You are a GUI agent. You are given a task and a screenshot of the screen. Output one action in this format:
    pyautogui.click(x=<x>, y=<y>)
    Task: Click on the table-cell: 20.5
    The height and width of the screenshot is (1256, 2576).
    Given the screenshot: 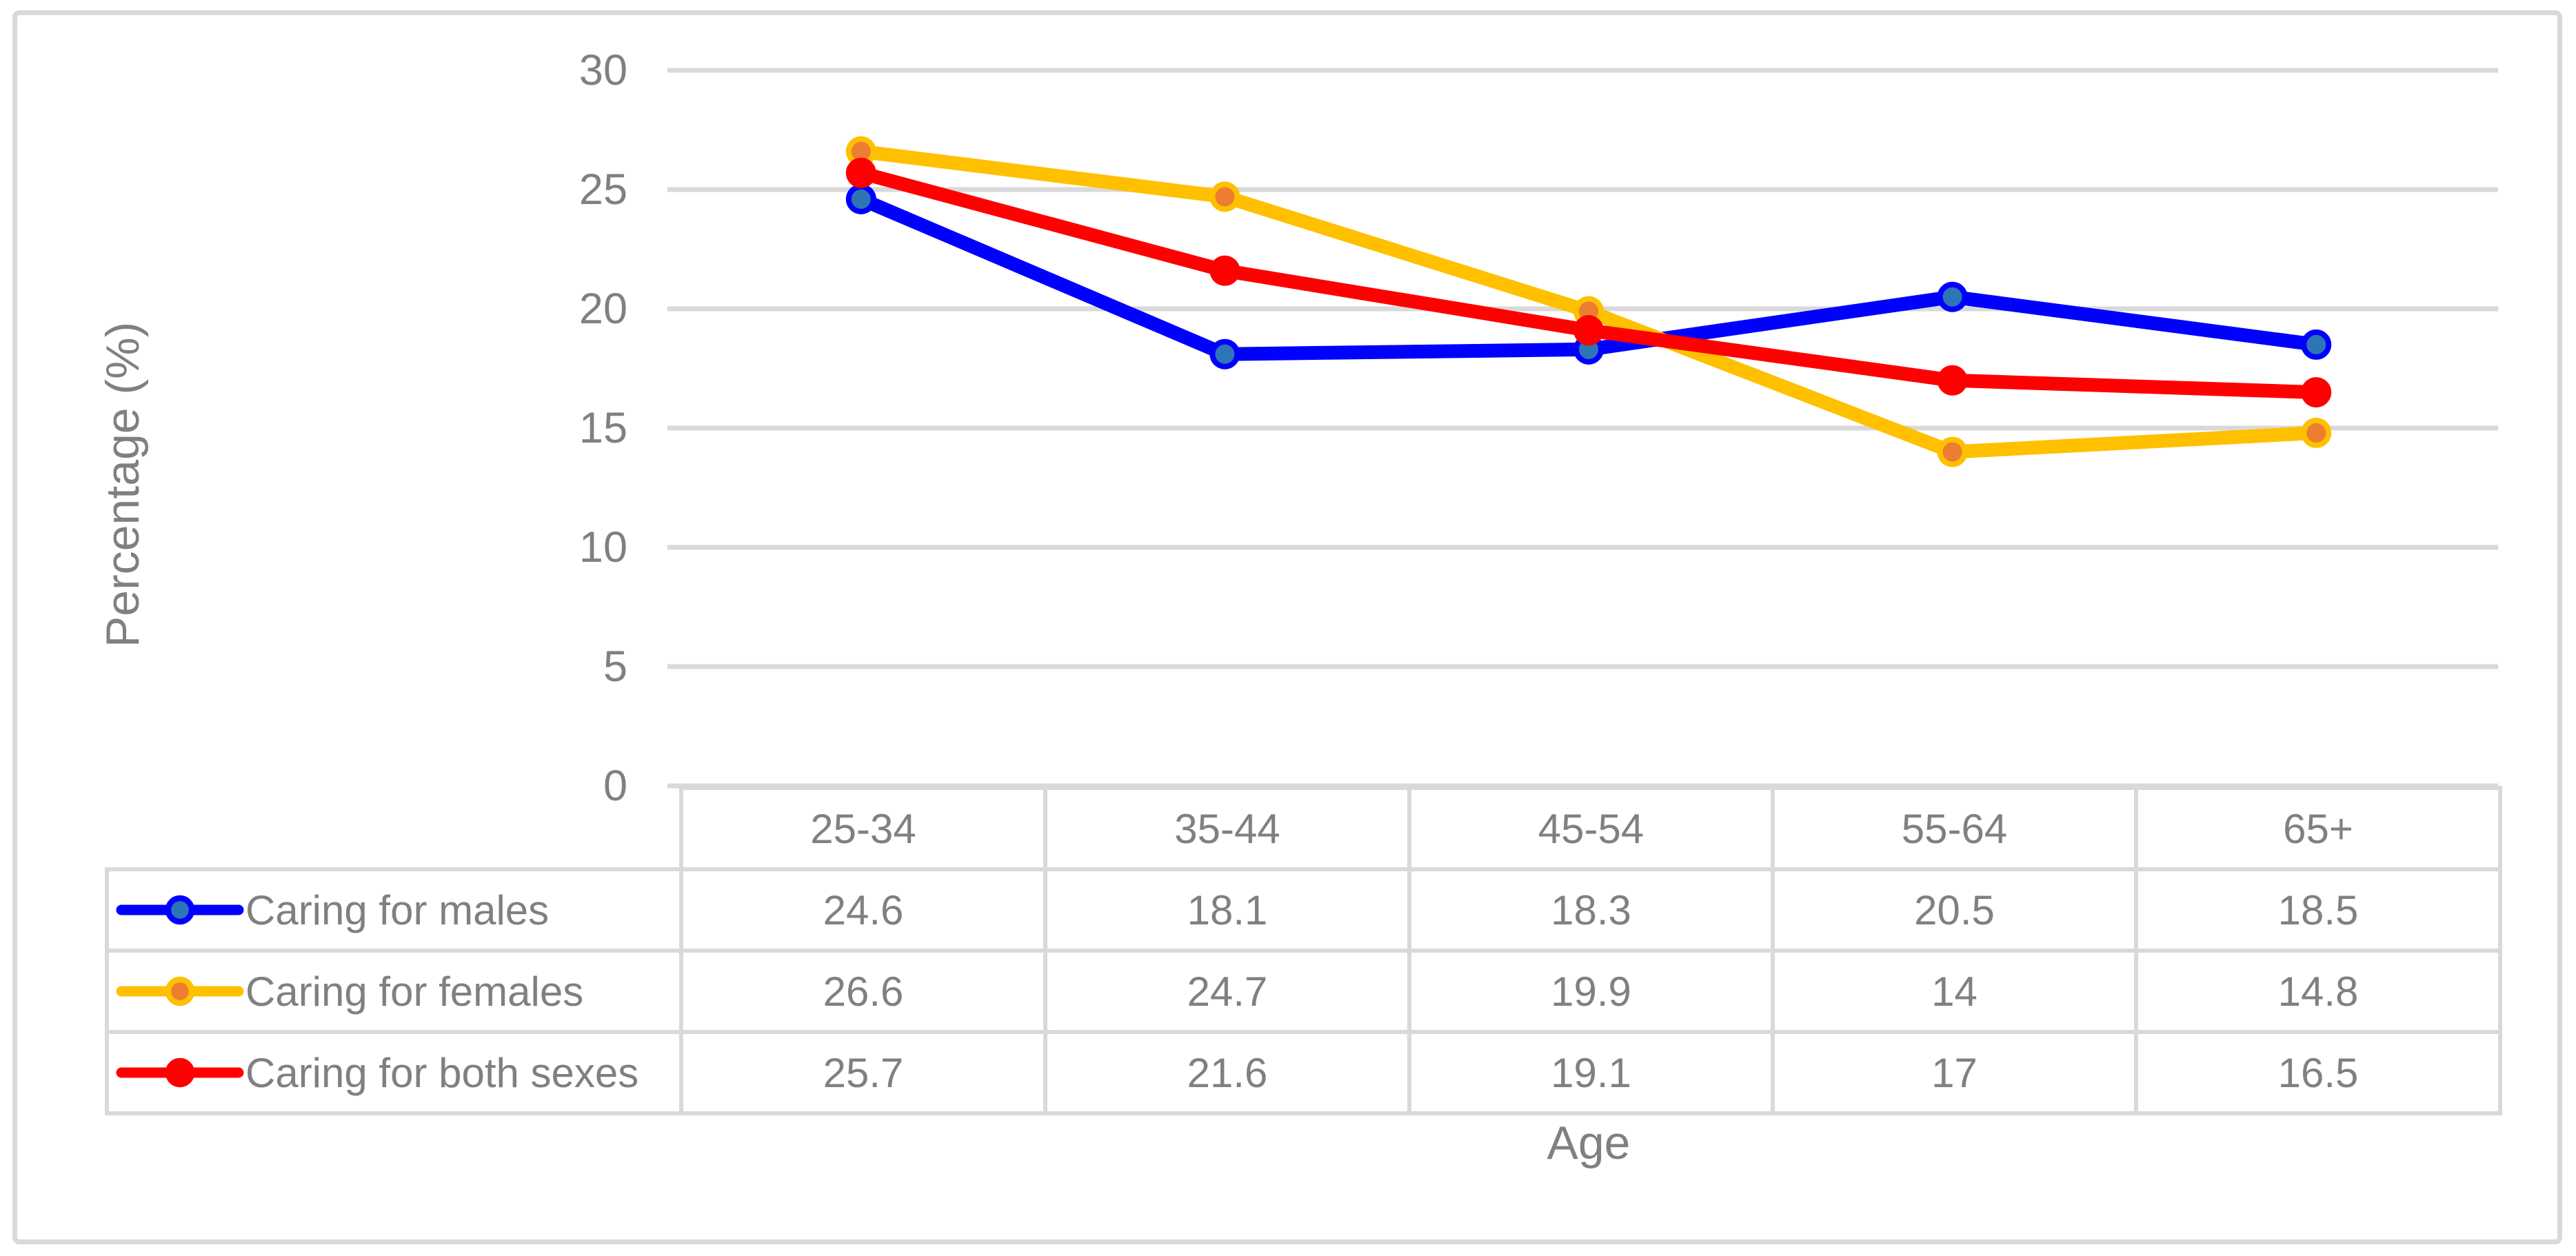 What is the action you would take?
    pyautogui.click(x=1954, y=910)
    